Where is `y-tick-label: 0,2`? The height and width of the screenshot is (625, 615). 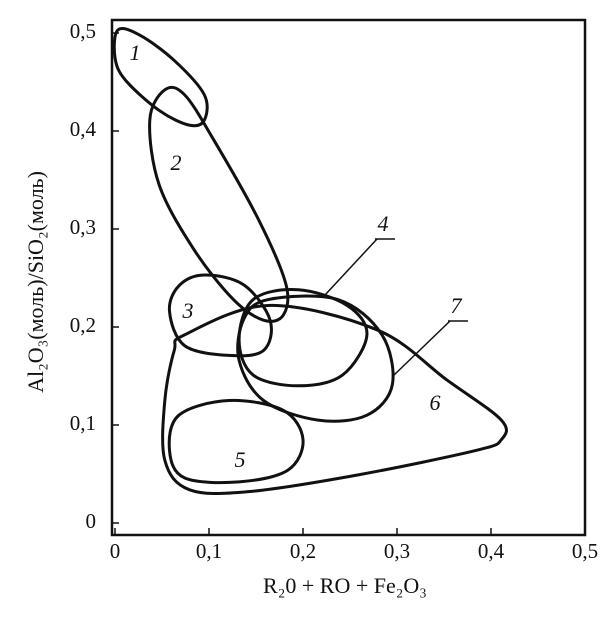 y-tick-label: 0,2 is located at coordinates (83, 325).